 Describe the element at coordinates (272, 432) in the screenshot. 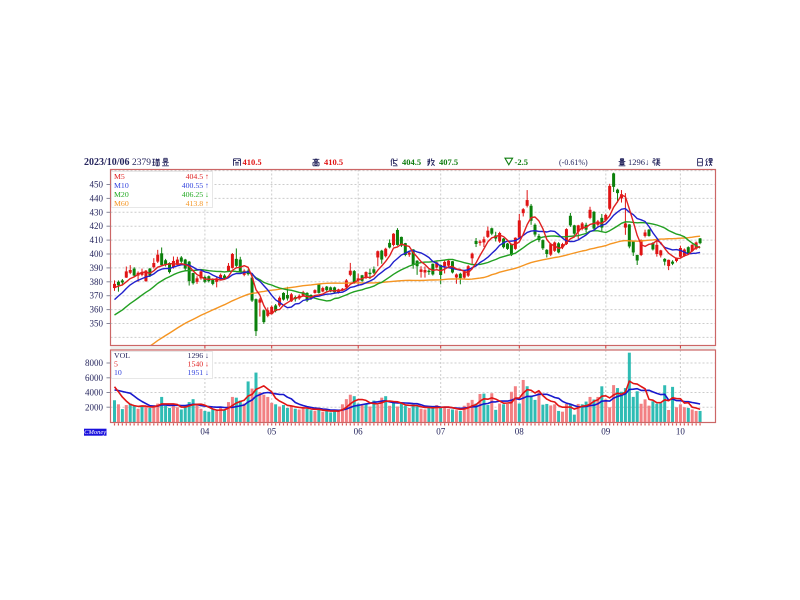

I see `svg-text: 05` at that location.